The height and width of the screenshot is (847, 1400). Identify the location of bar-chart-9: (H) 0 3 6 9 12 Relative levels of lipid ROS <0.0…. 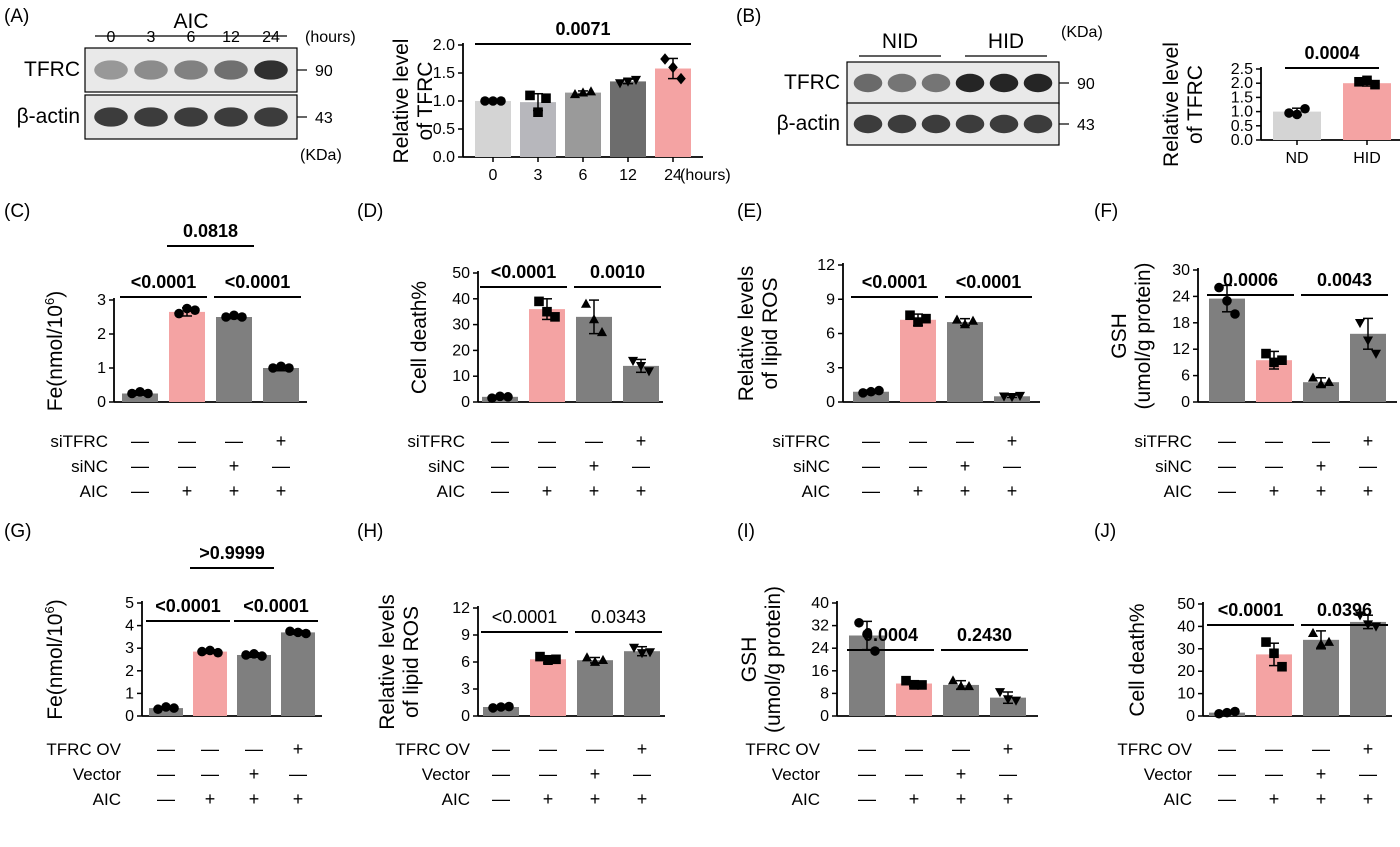
(511, 665).